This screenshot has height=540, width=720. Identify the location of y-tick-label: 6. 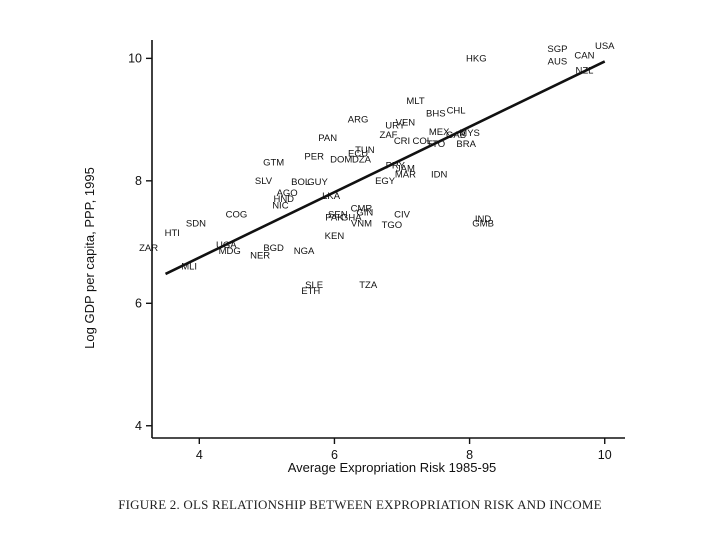
(138, 303).